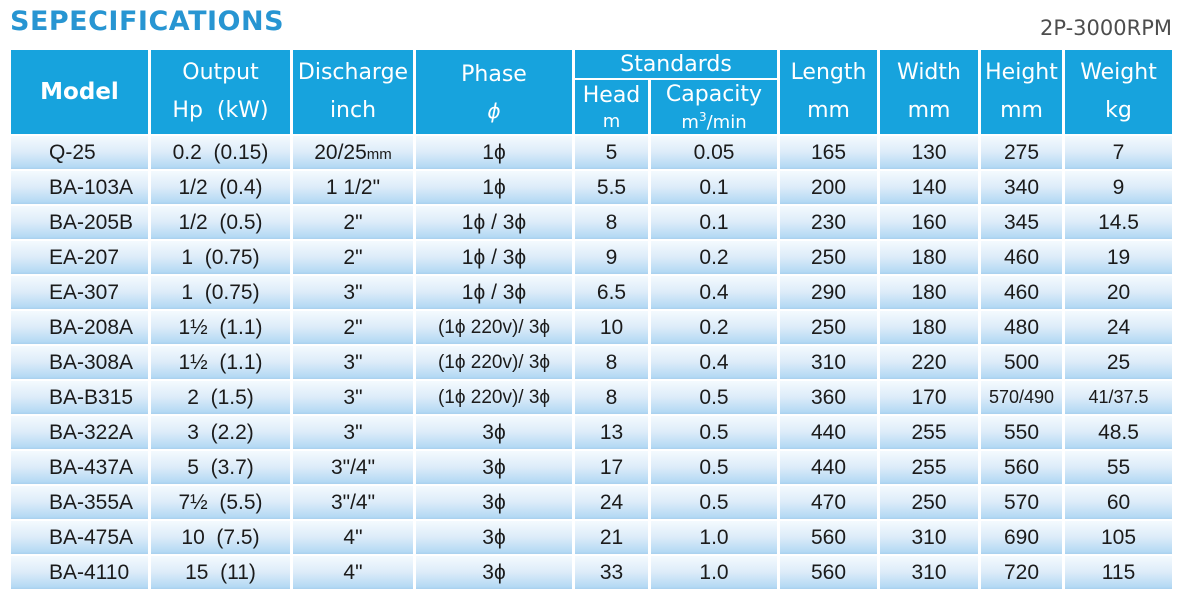  Describe the element at coordinates (79, 572) in the screenshot. I see `cell-model: BA-4110` at that location.